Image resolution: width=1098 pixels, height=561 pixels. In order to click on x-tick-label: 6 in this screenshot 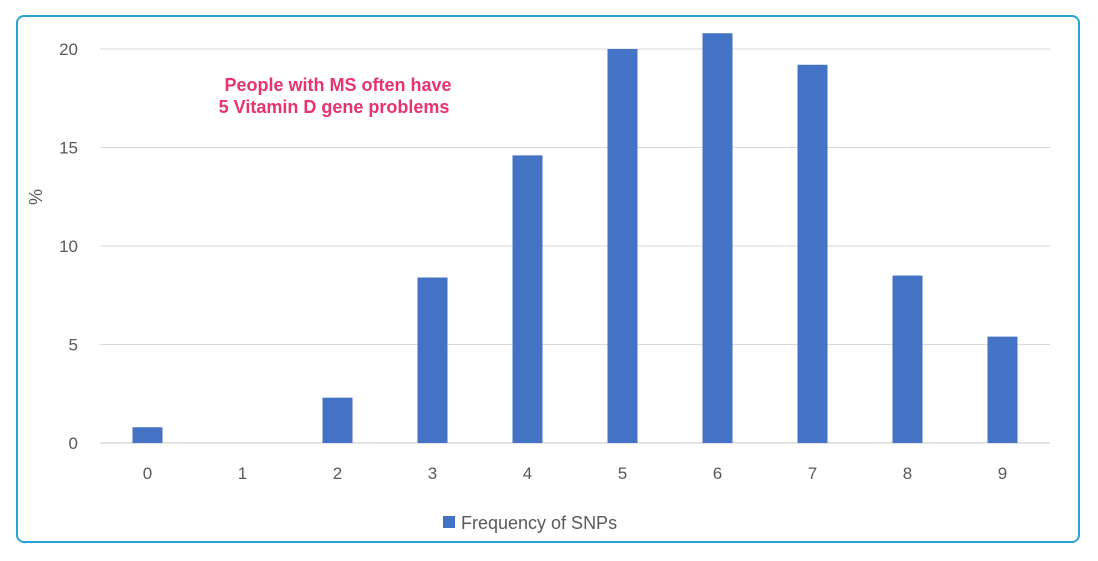, I will do `click(717, 473)`.